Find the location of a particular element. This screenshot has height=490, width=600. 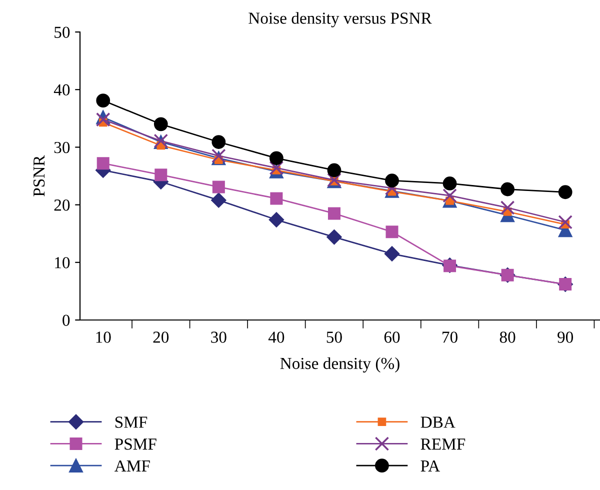

x-tick-label: 90 is located at coordinates (566, 337).